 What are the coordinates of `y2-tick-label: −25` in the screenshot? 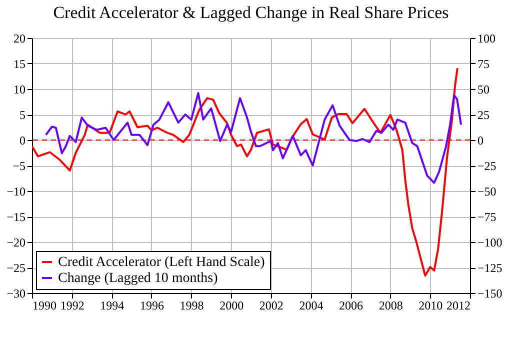 It's located at (487, 166).